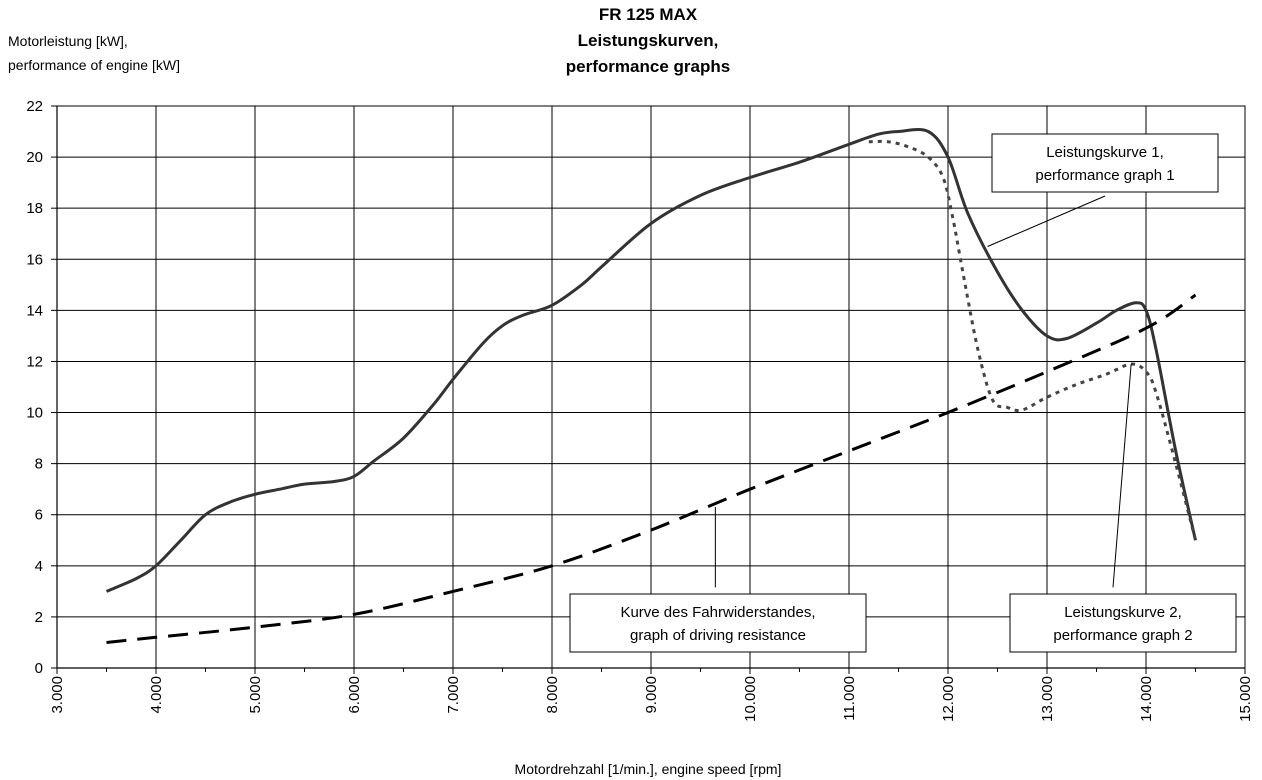 The image size is (1262, 780). Describe the element at coordinates (68, 41) in the screenshot. I see `y-axis-title-line-1: Motorleistung [kW],` at that location.